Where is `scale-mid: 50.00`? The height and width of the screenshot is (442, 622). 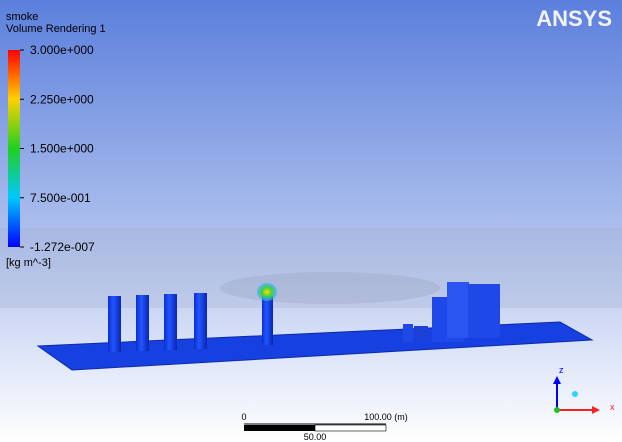 scale-mid: 50.00 is located at coordinates (315, 437).